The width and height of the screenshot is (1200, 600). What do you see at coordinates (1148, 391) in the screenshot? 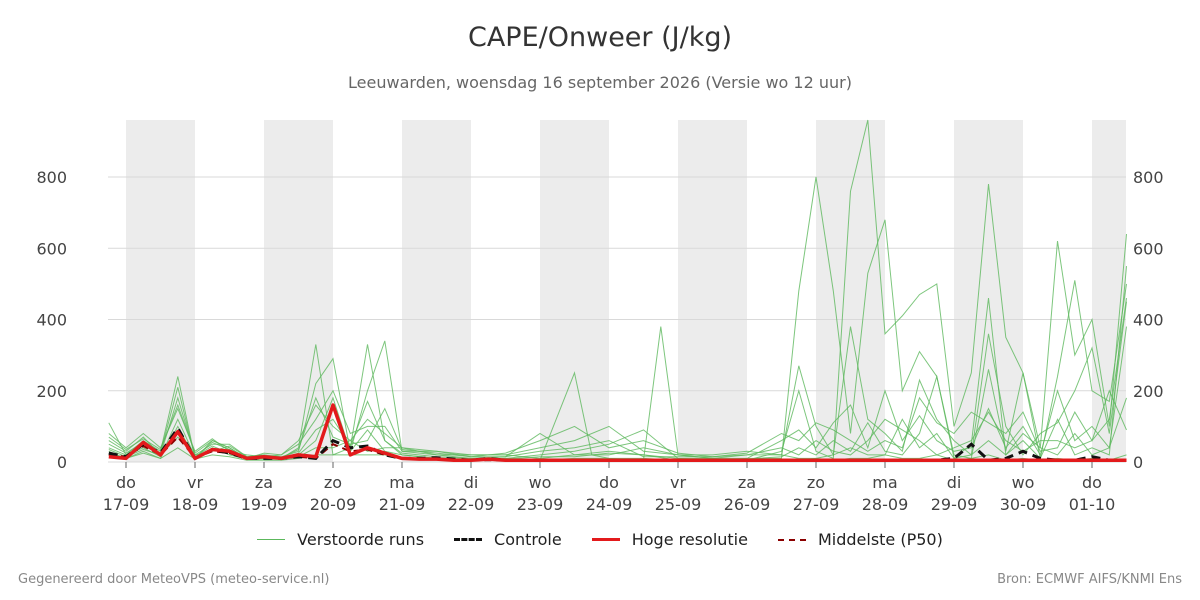
I see `ytick-right-200: 200` at bounding box center [1148, 391].